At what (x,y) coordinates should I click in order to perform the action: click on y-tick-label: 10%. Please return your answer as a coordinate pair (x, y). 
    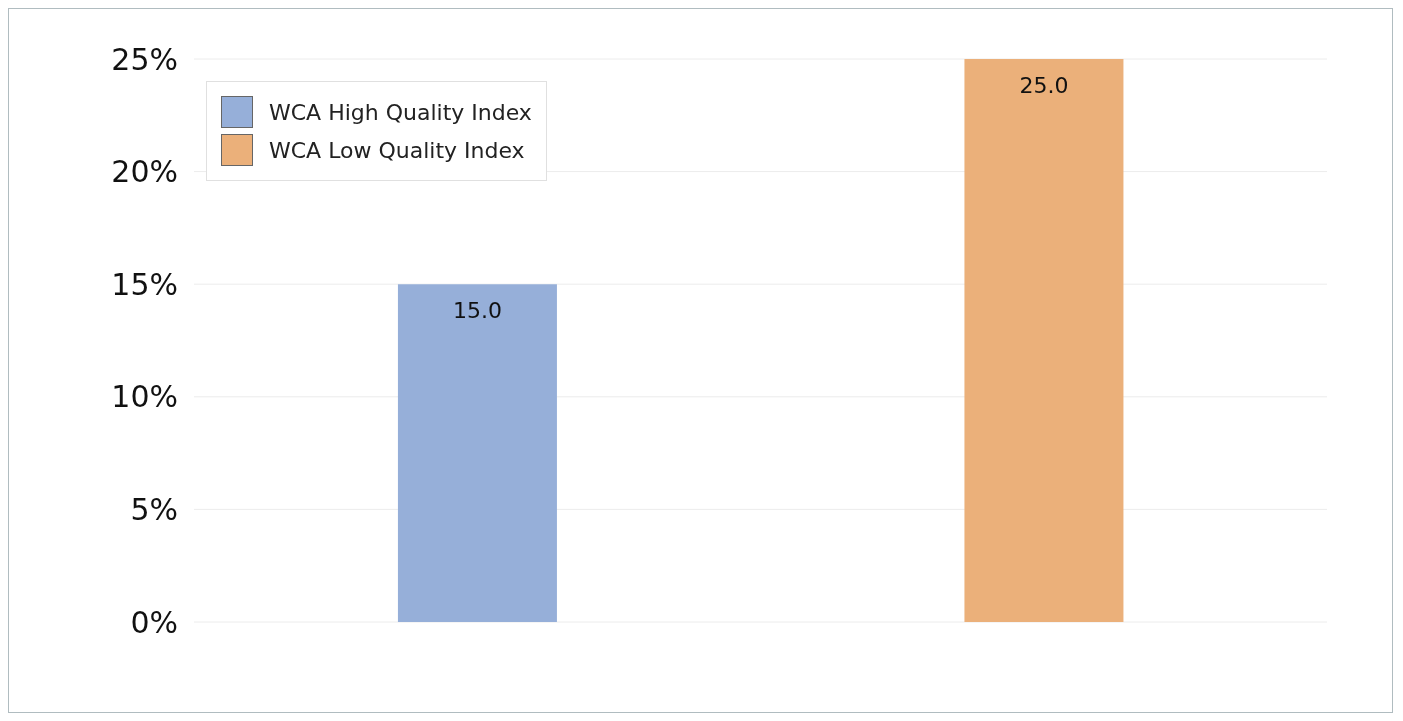
    Looking at the image, I should click on (144, 397).